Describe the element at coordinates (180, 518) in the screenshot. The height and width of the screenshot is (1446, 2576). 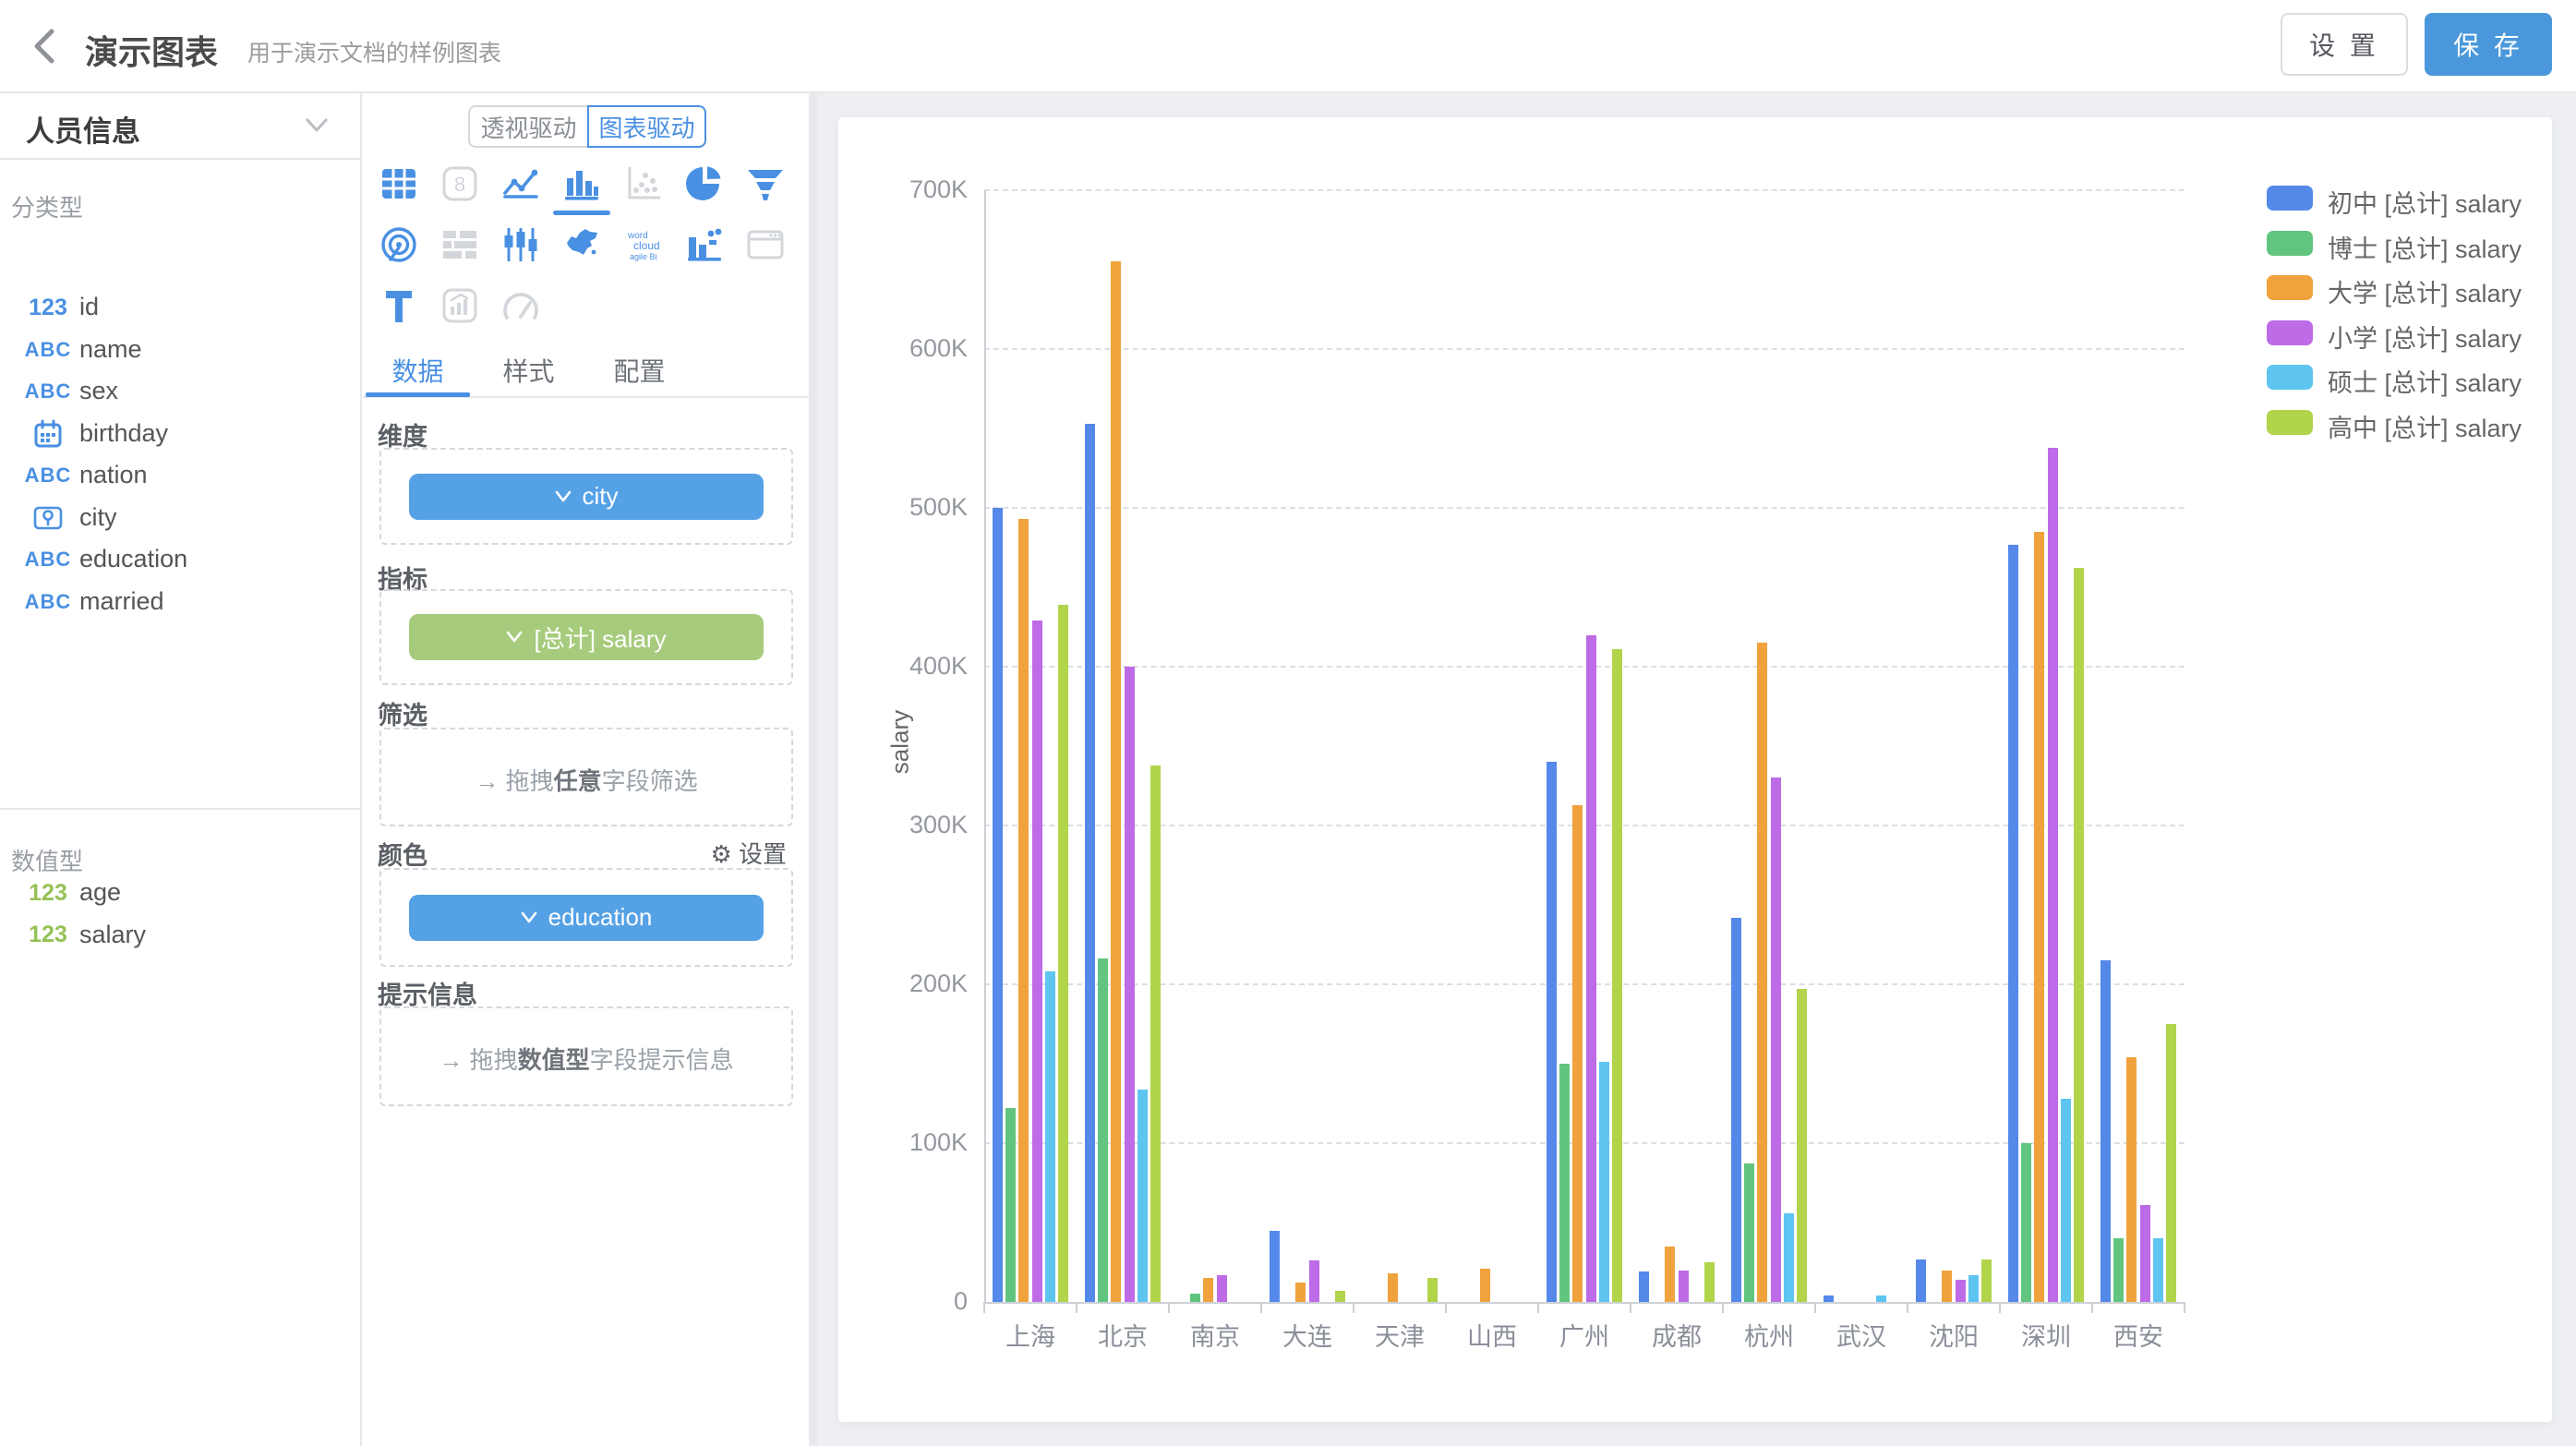
I see `field-item-city: city` at that location.